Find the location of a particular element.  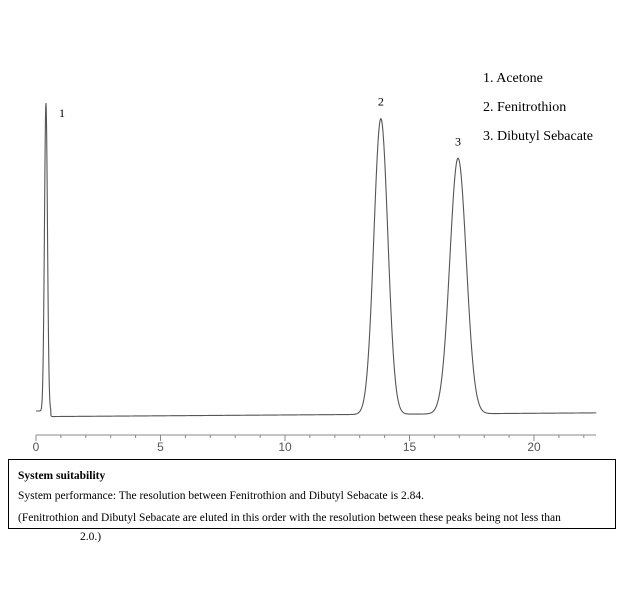

x-tick-label: 10 is located at coordinates (285, 447).